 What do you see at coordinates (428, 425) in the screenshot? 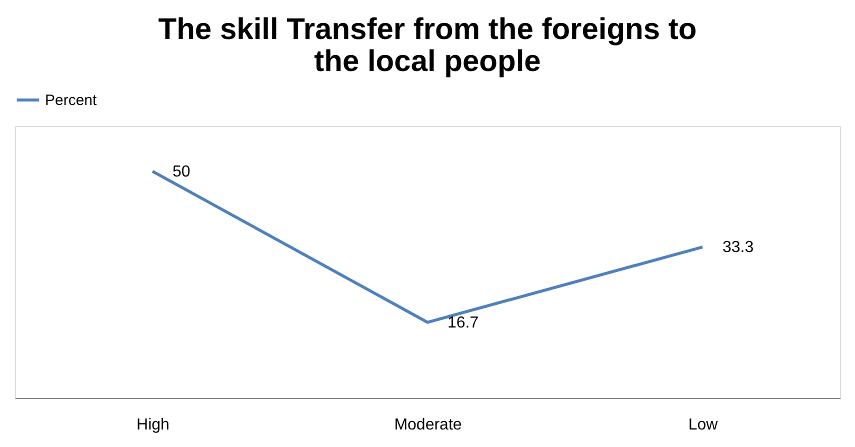
I see `x-tick-label: Moderate` at bounding box center [428, 425].